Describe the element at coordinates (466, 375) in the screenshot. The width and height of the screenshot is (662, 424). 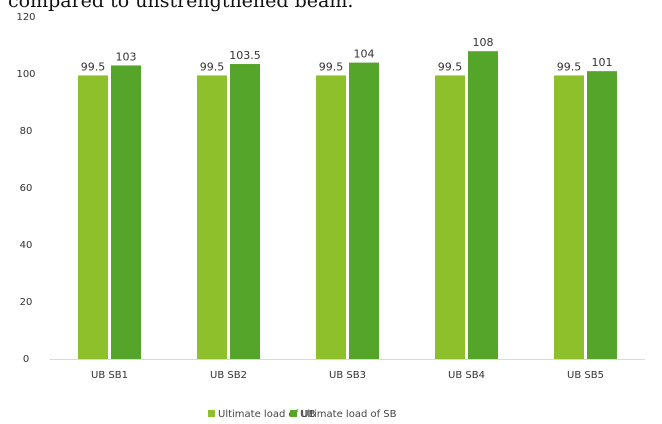
I see `x-tick-label: UB SB4` at that location.